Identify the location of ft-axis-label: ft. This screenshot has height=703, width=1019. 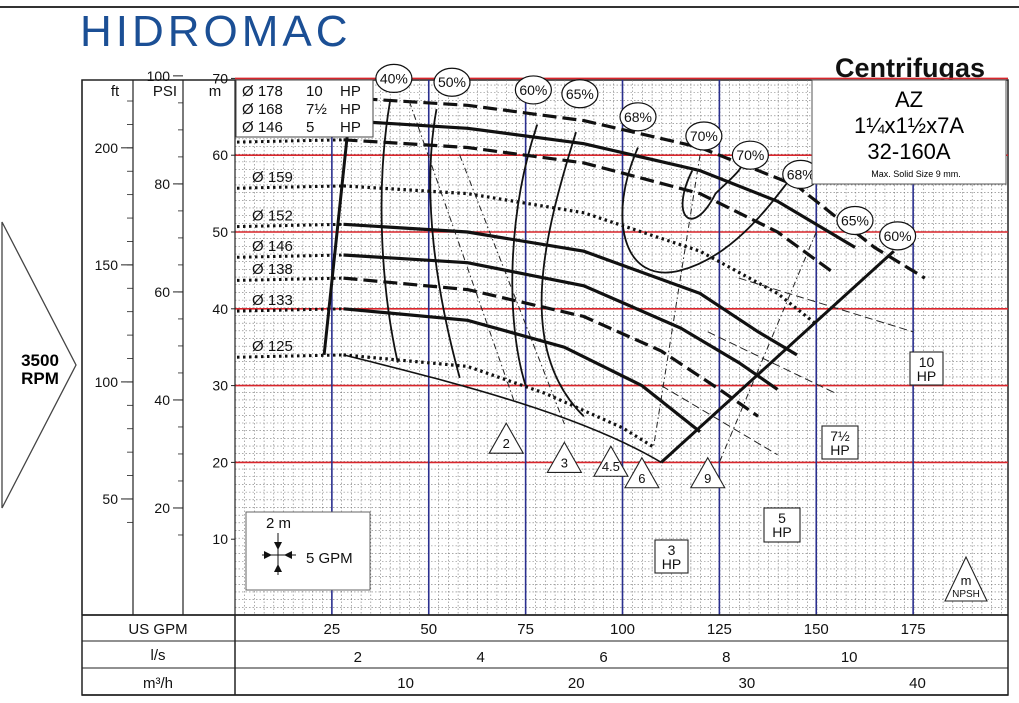
(115, 91).